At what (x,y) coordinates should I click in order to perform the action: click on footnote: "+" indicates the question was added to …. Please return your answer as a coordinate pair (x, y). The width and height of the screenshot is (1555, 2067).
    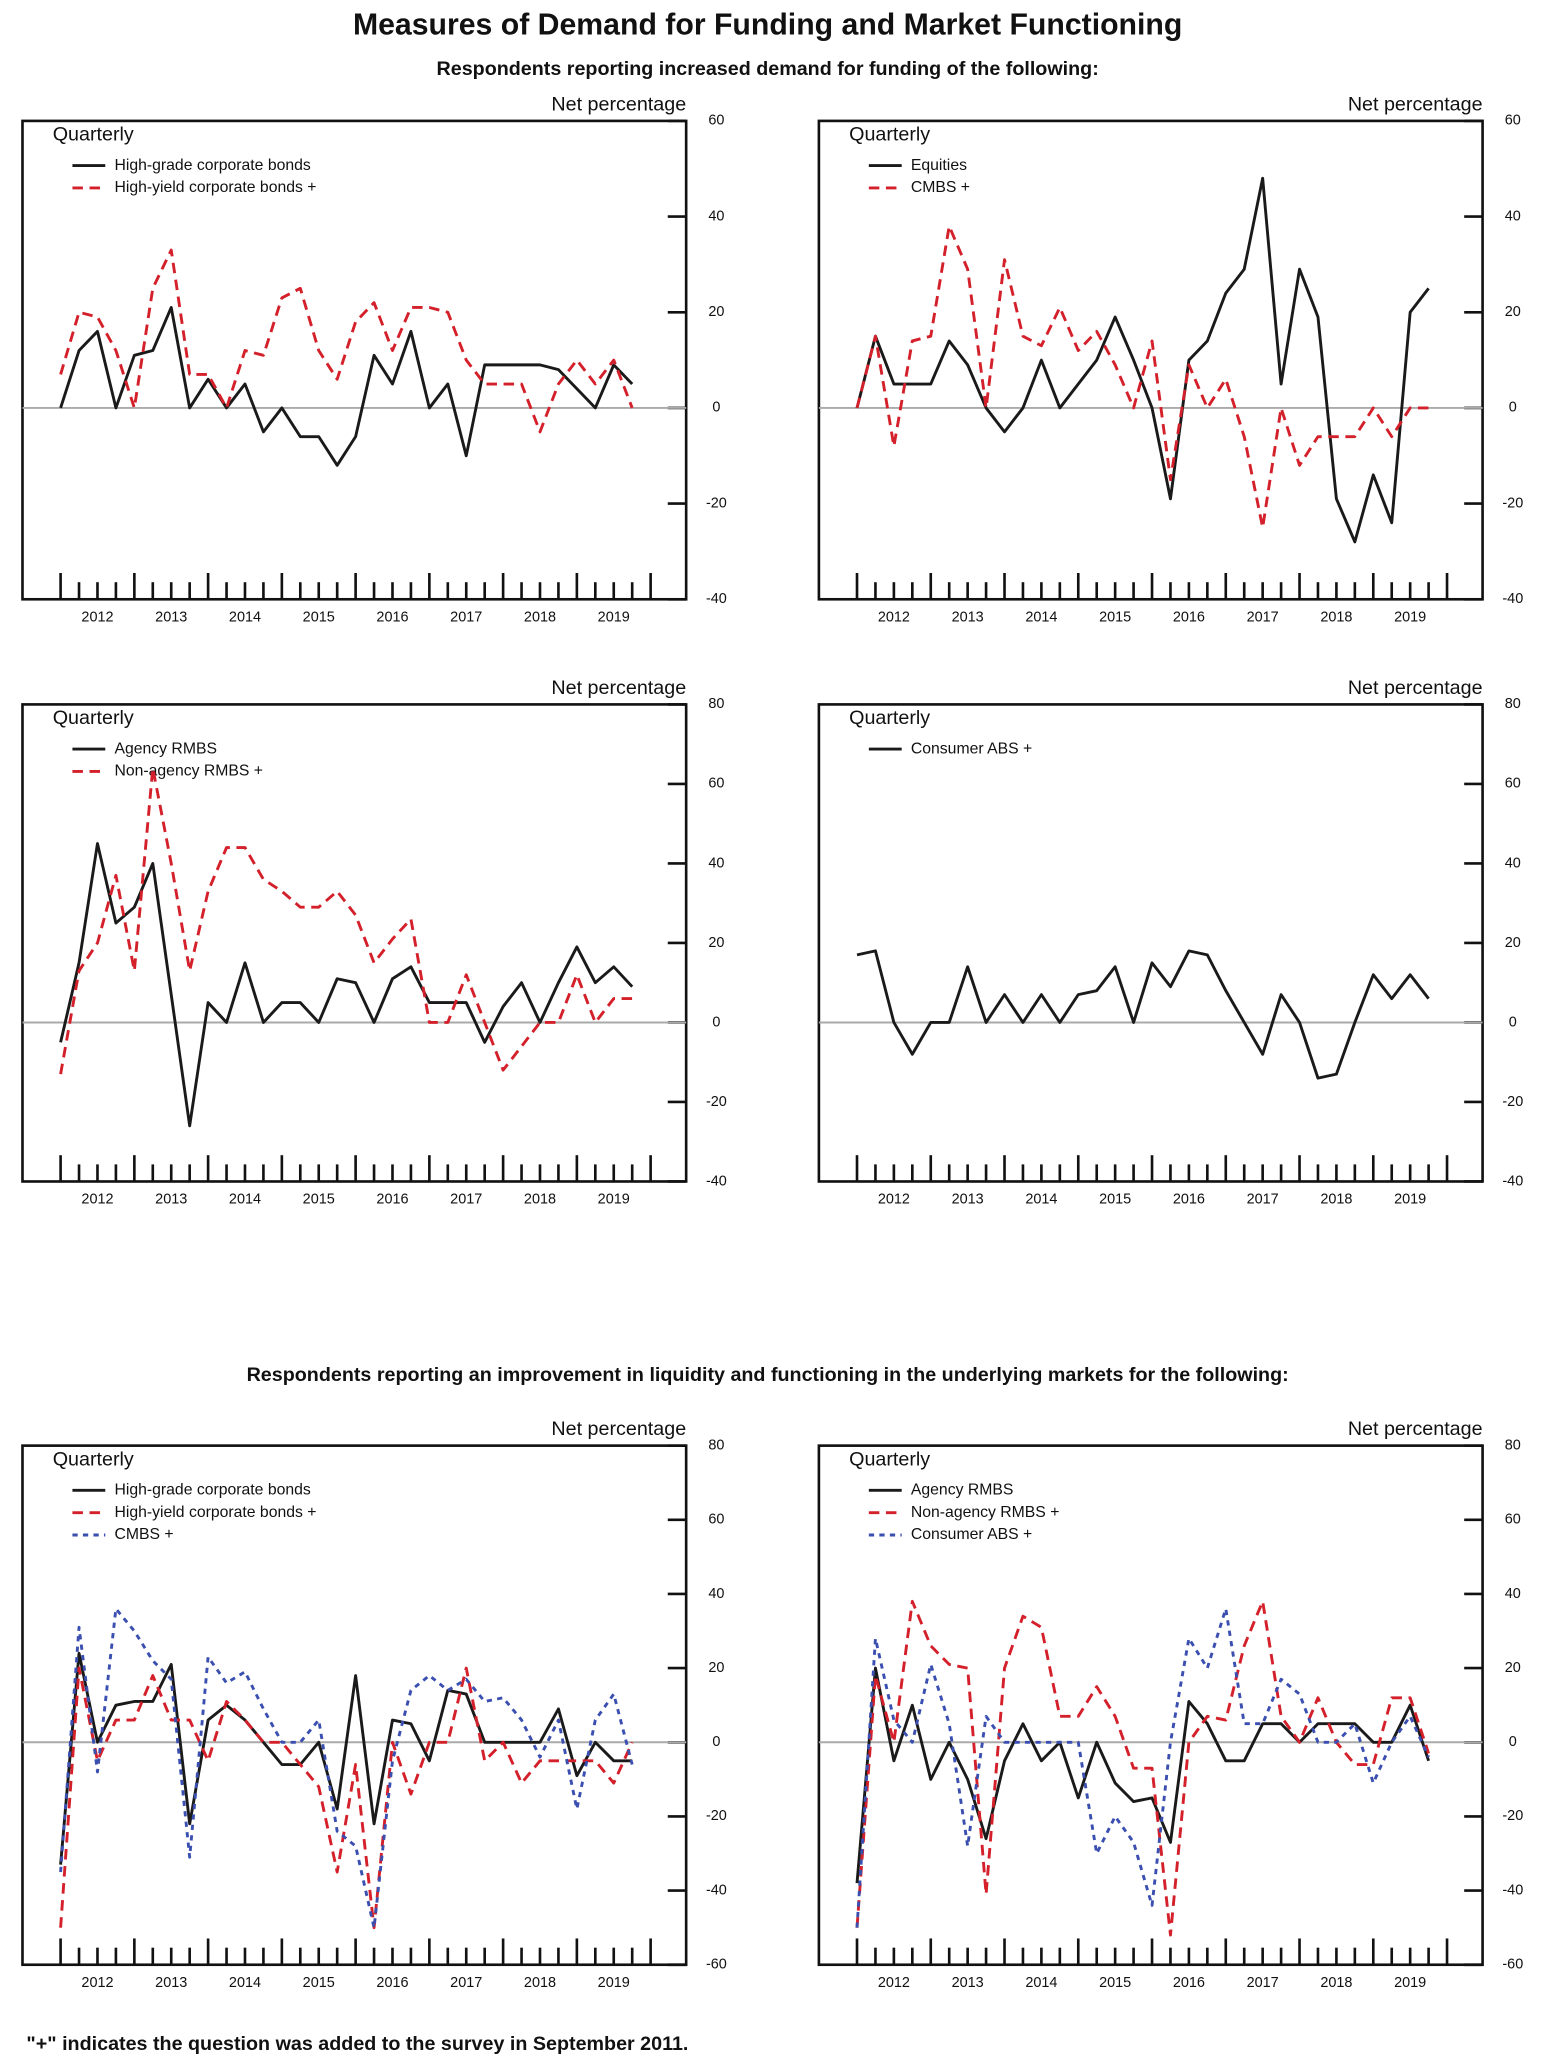
    Looking at the image, I should click on (357, 2044).